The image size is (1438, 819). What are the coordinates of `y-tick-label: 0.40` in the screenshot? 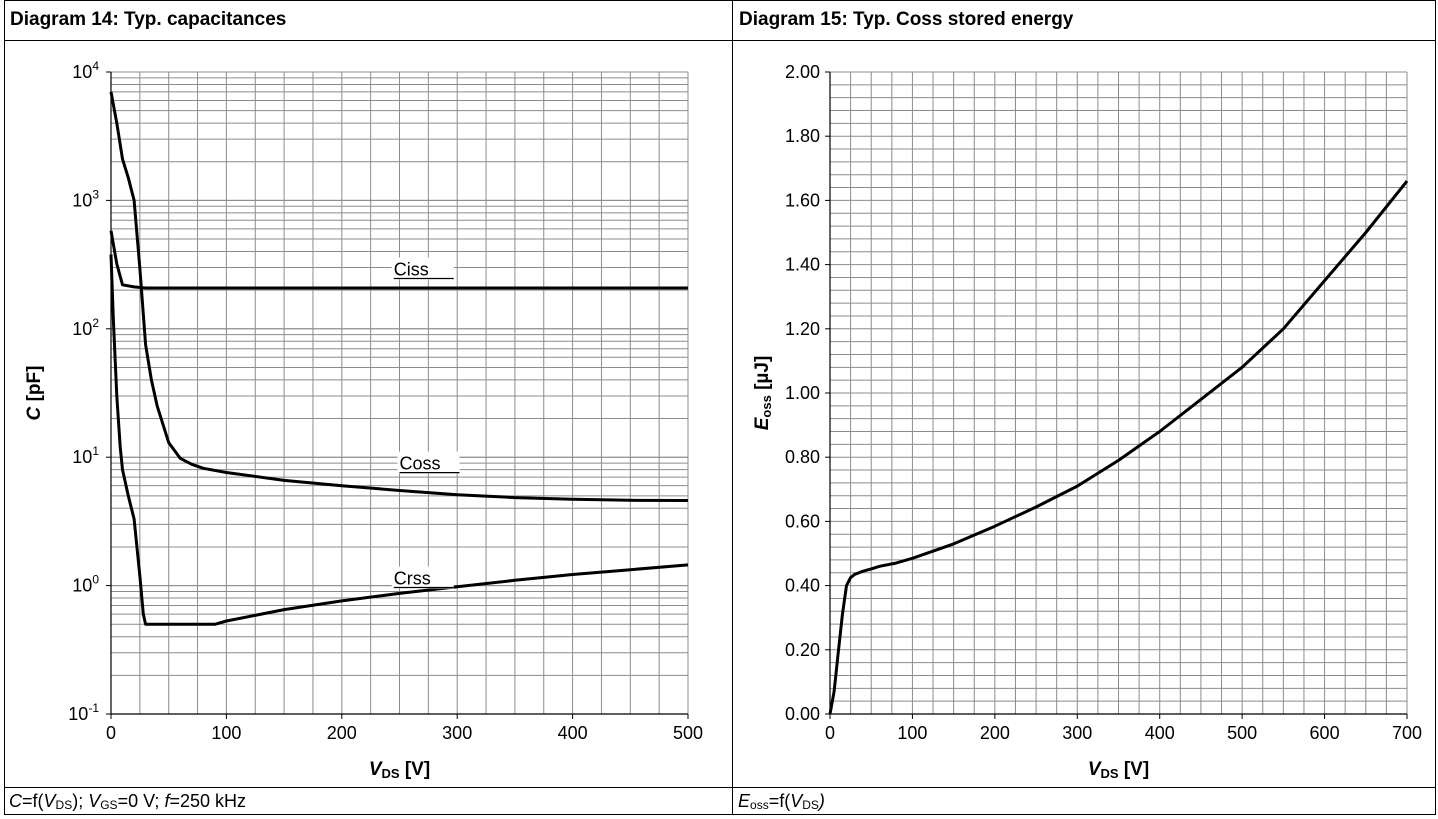 It's located at (802, 586).